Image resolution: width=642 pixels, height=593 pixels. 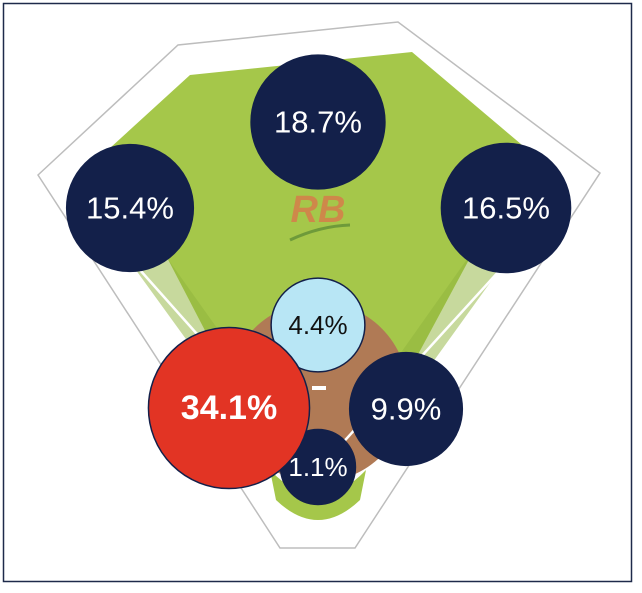 What do you see at coordinates (320, 232) in the screenshot?
I see `logo-swoosh` at bounding box center [320, 232].